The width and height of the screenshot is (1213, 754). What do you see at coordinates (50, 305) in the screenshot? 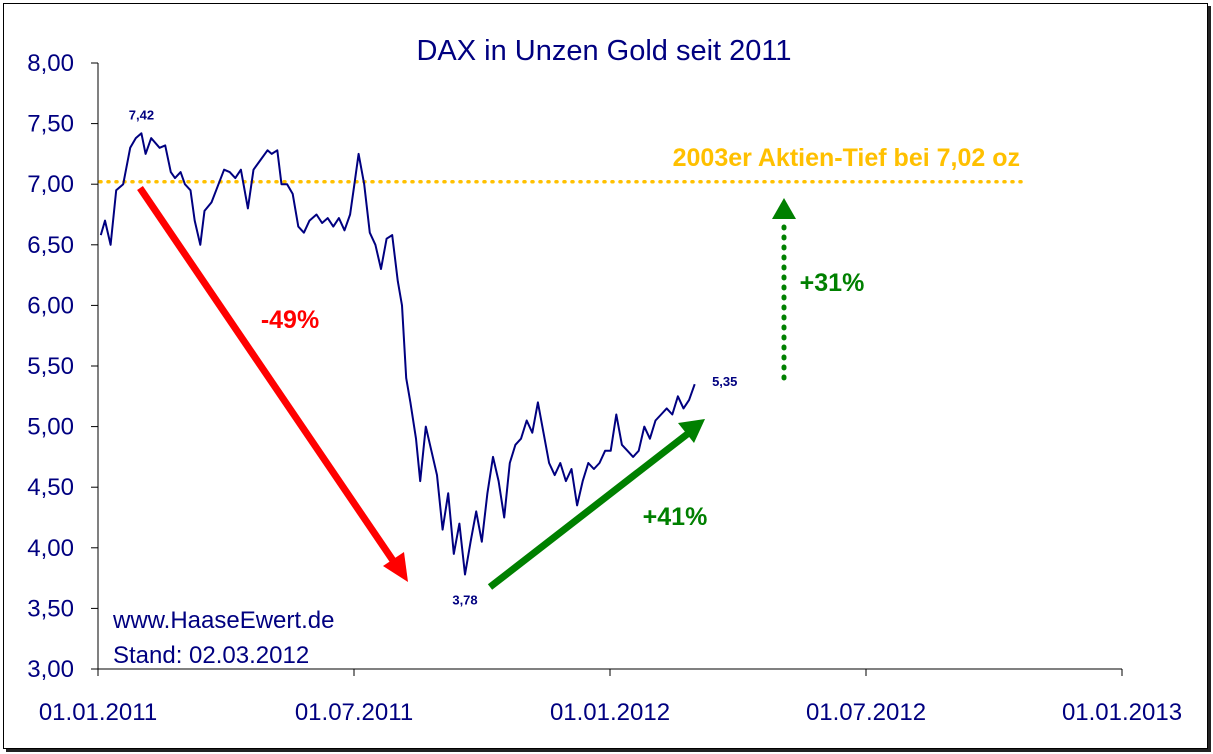
I see `y-tick-label: 6,00` at bounding box center [50, 305].